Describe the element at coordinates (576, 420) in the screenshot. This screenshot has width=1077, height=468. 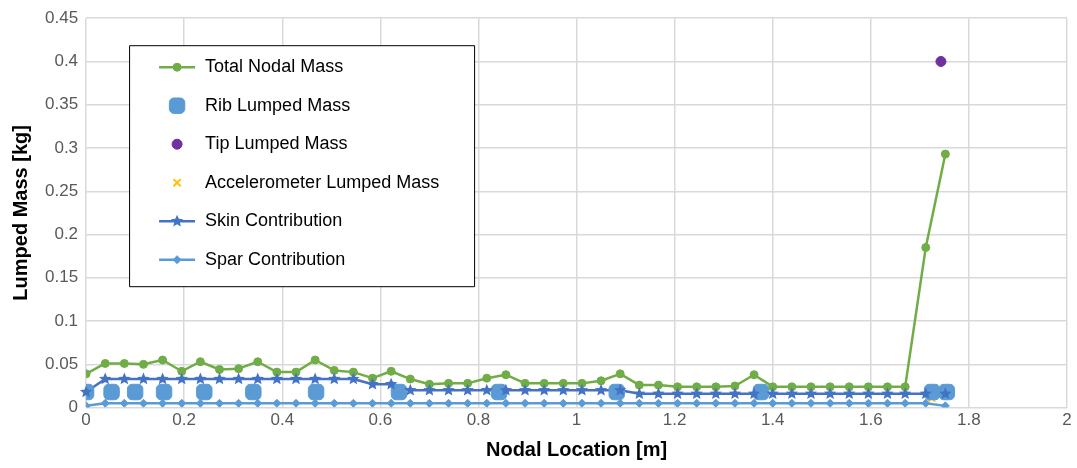
I see `x-tick-label: 1` at that location.